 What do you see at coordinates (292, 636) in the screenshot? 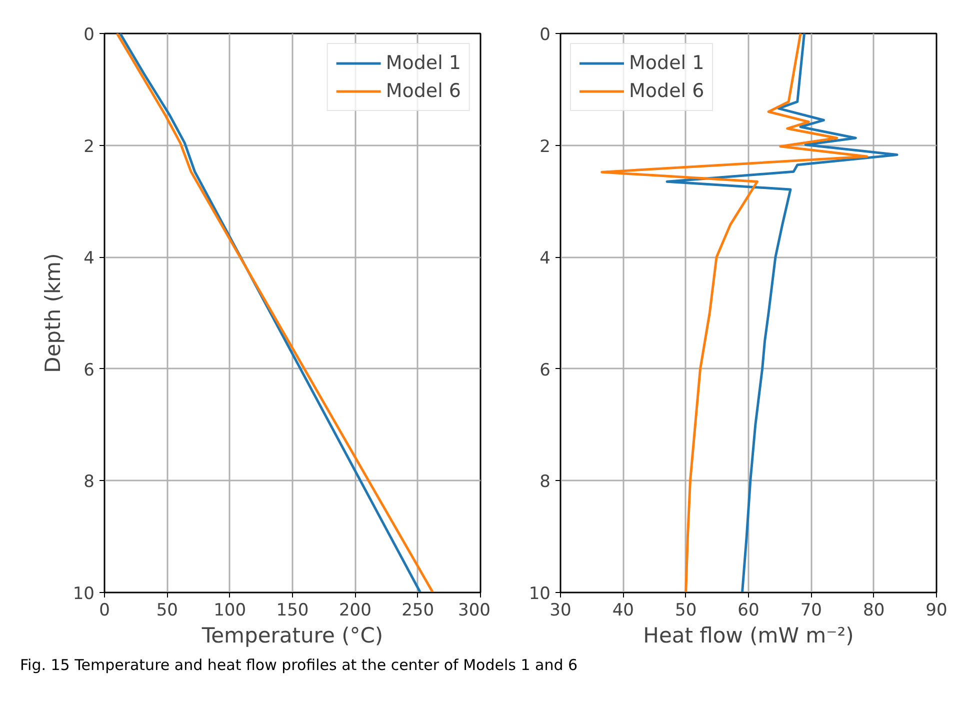
I see `x-axis-title: Temperature (°C)` at bounding box center [292, 636].